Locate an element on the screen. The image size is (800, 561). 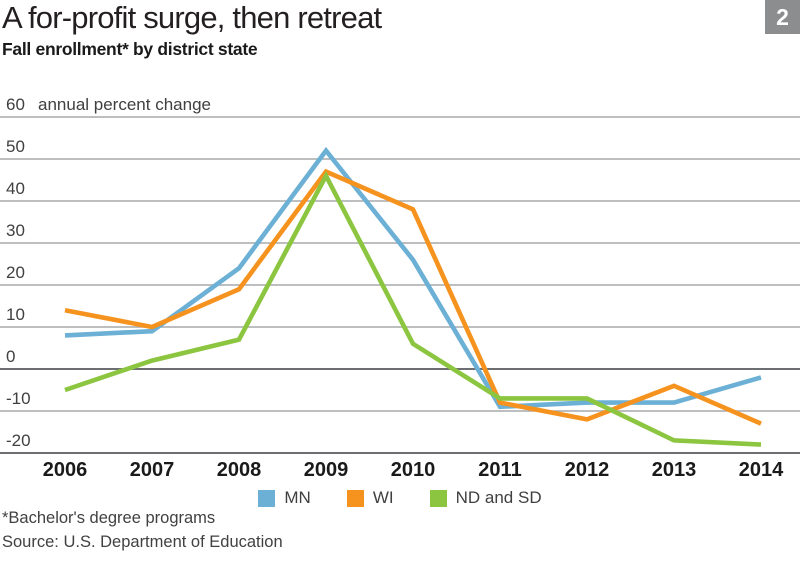
legend-item-nd-and-sd: ND and SD is located at coordinates (485, 498).